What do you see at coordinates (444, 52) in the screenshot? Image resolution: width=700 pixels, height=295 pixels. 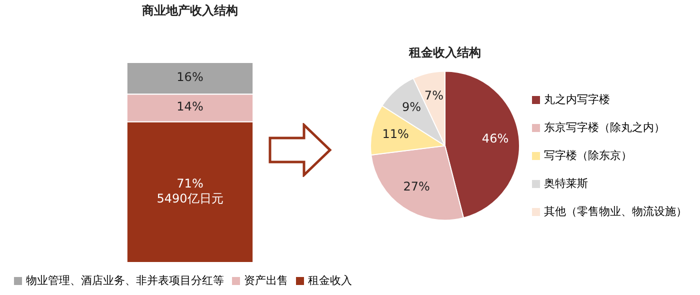 I see `chart-title: 租金收入结构` at bounding box center [444, 52].